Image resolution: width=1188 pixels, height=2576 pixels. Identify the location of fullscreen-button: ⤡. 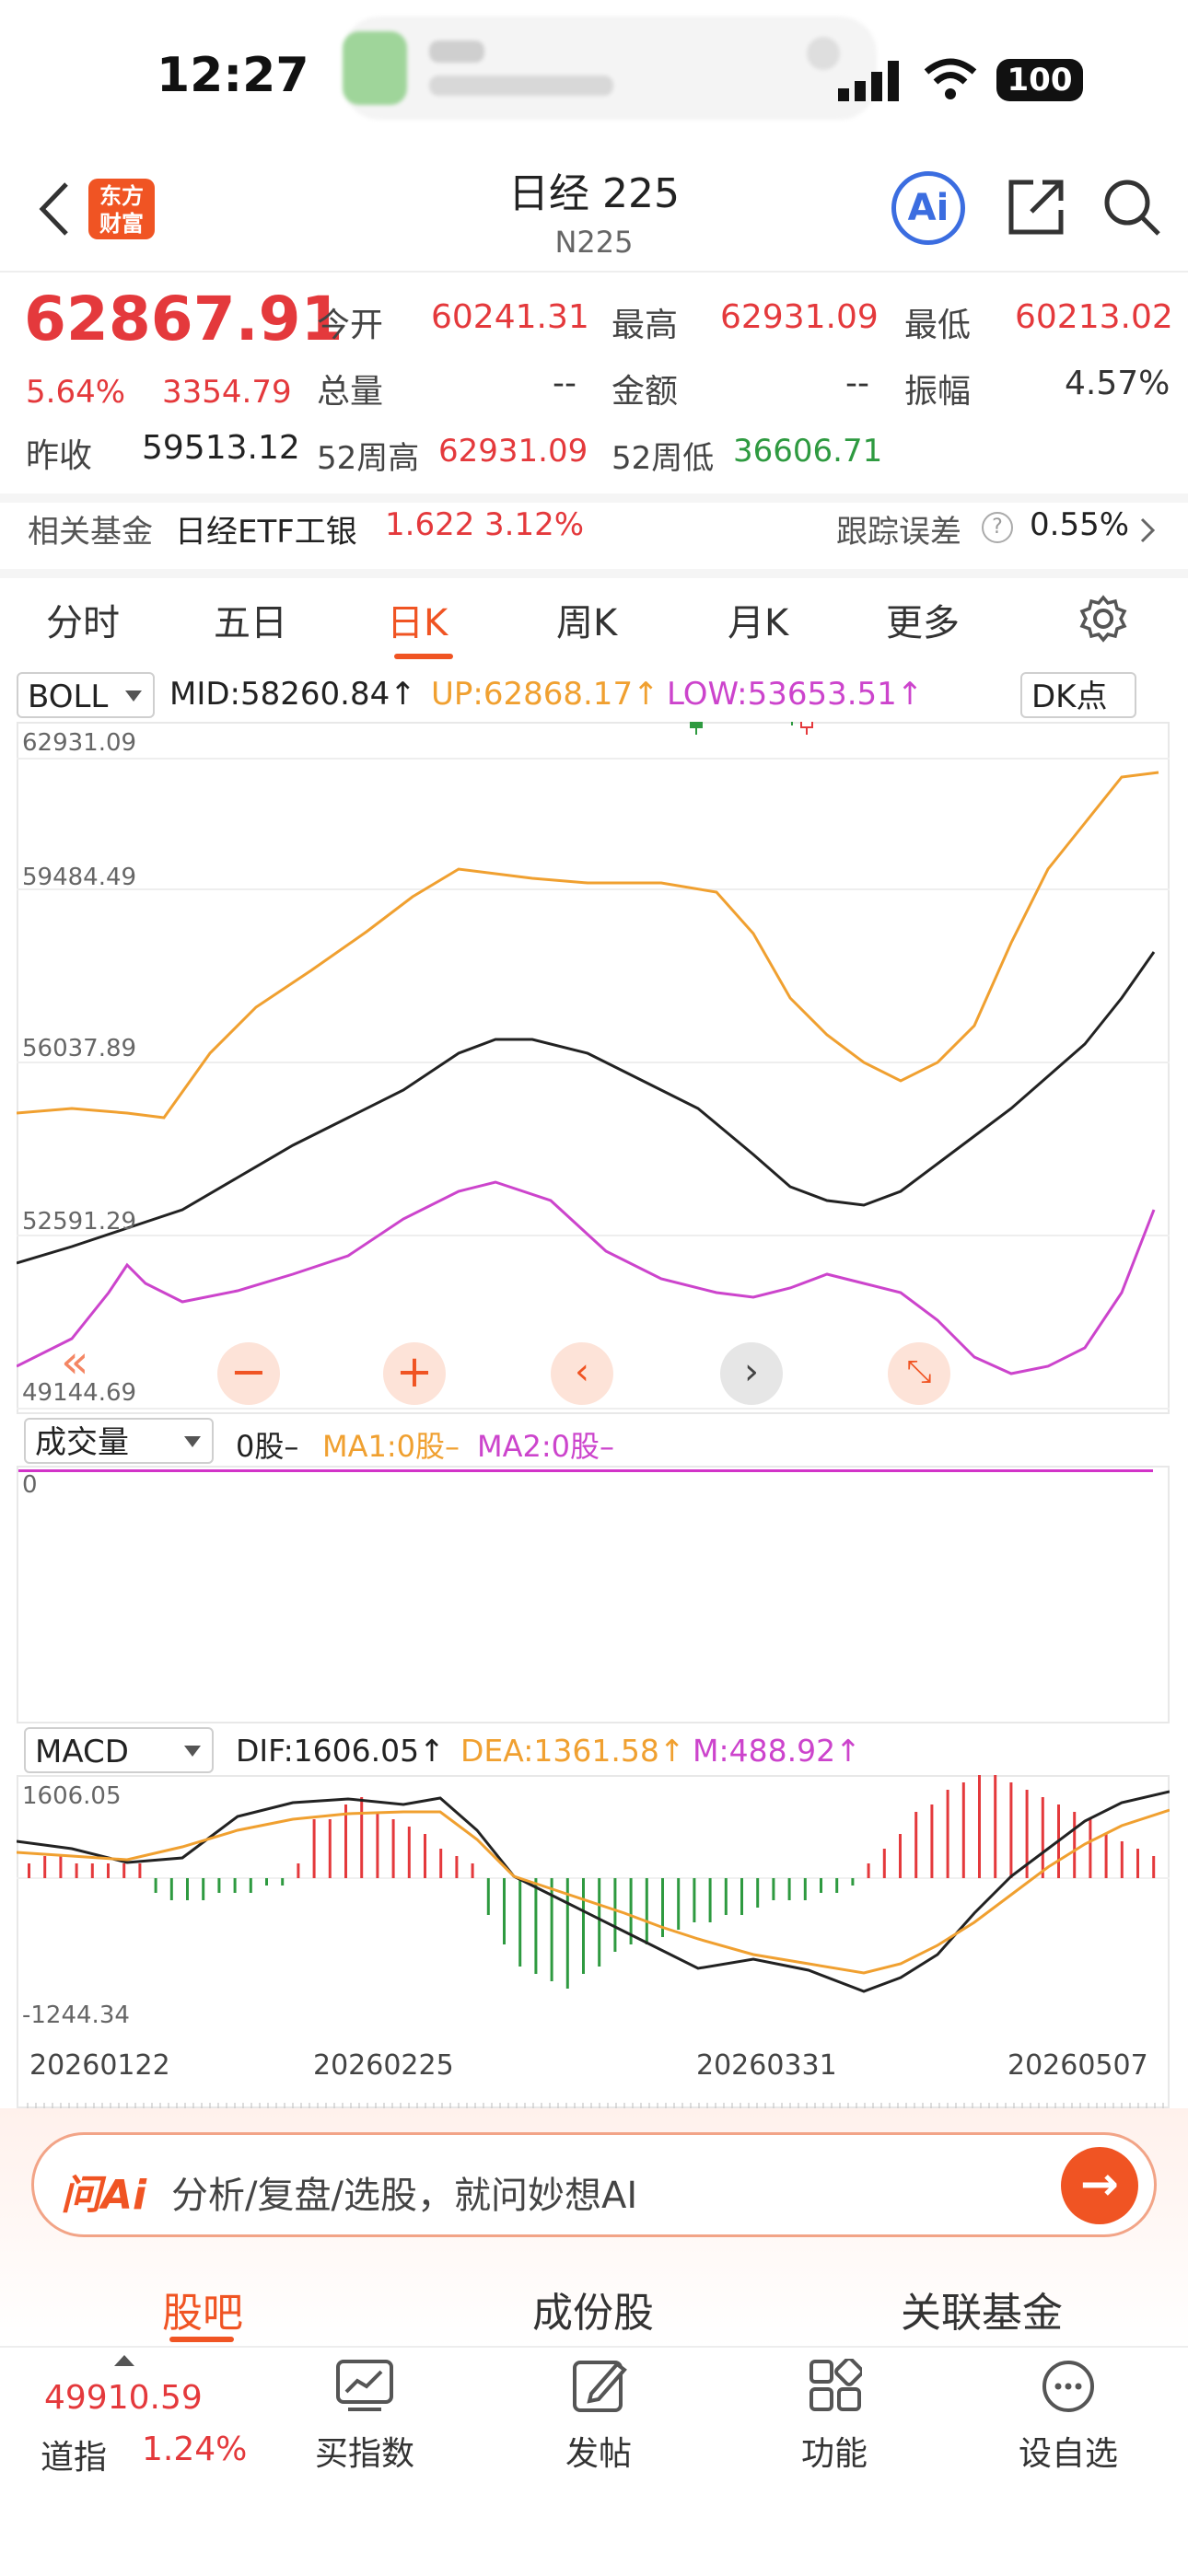
(919, 1373).